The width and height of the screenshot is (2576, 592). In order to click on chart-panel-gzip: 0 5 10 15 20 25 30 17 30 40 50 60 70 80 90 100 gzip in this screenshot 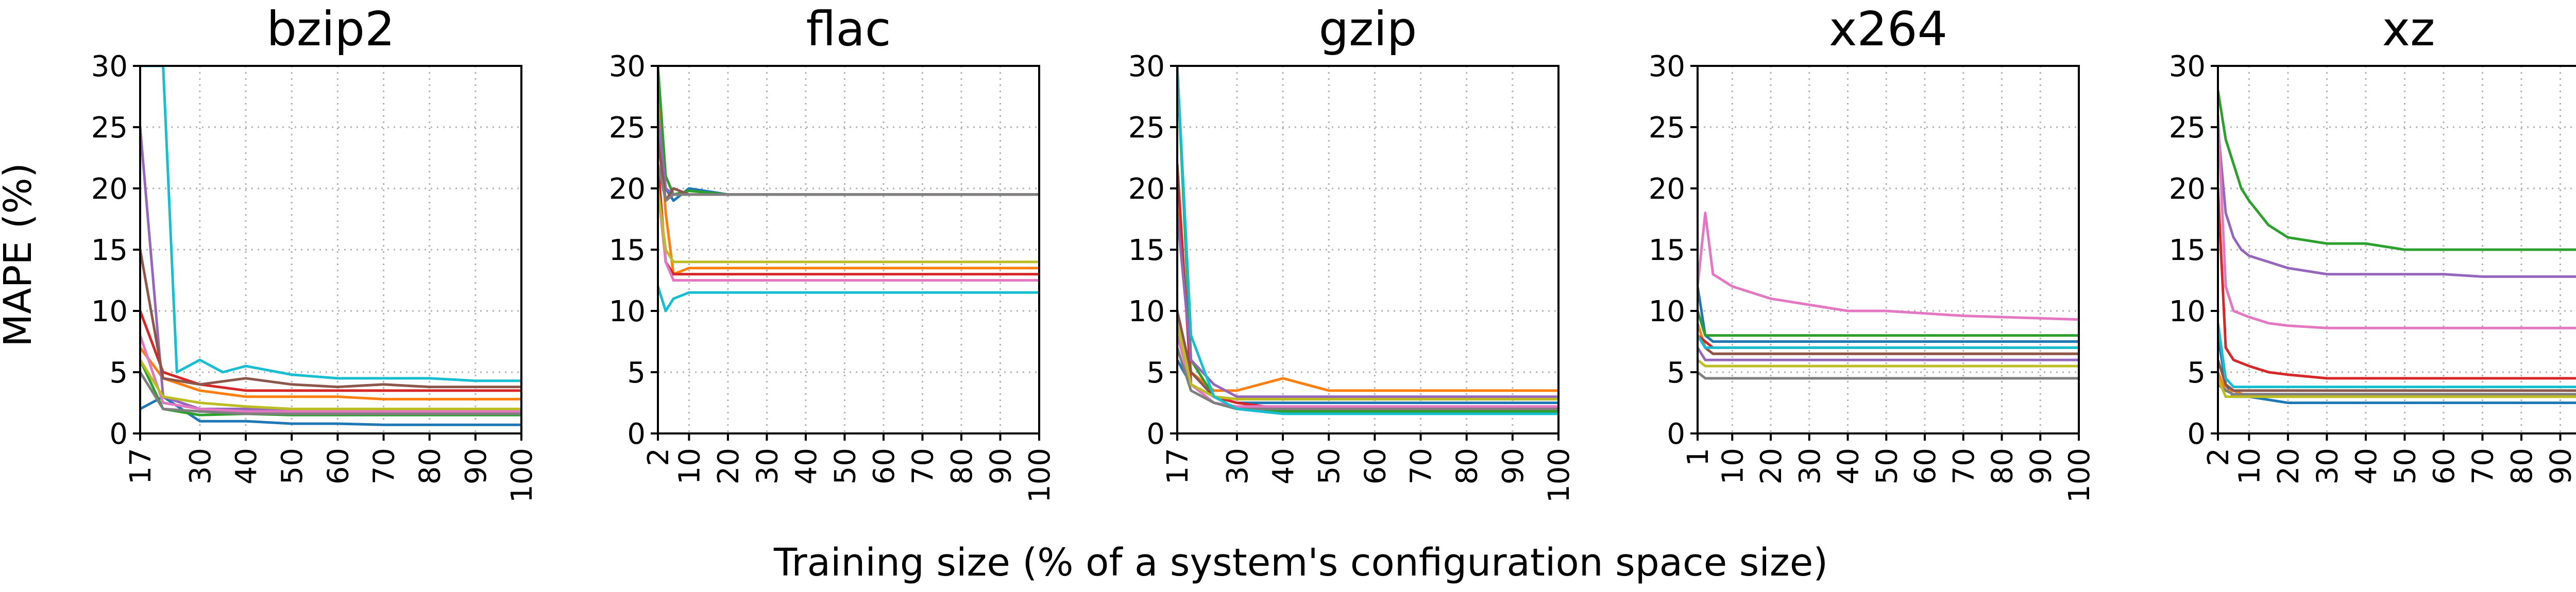, I will do `click(1352, 252)`.